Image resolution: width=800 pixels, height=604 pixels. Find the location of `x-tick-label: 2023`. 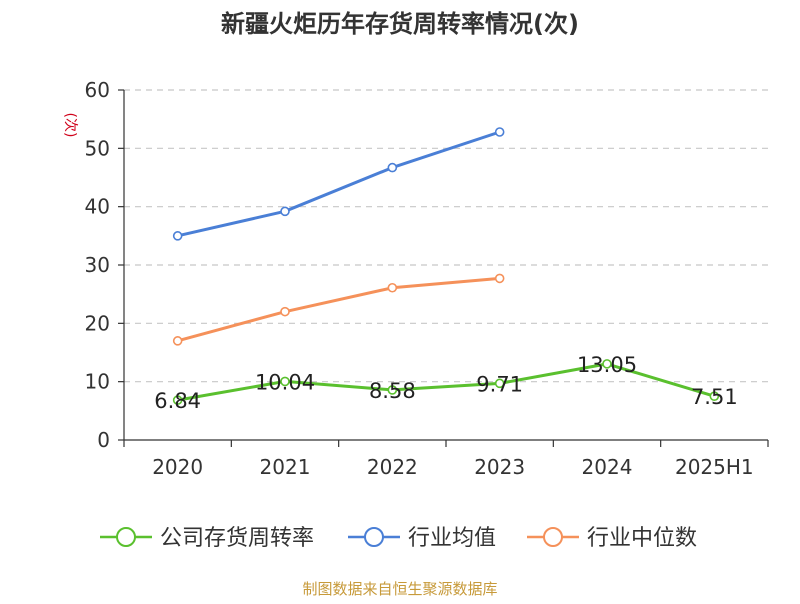

x-tick-label: 2023 is located at coordinates (499, 467).